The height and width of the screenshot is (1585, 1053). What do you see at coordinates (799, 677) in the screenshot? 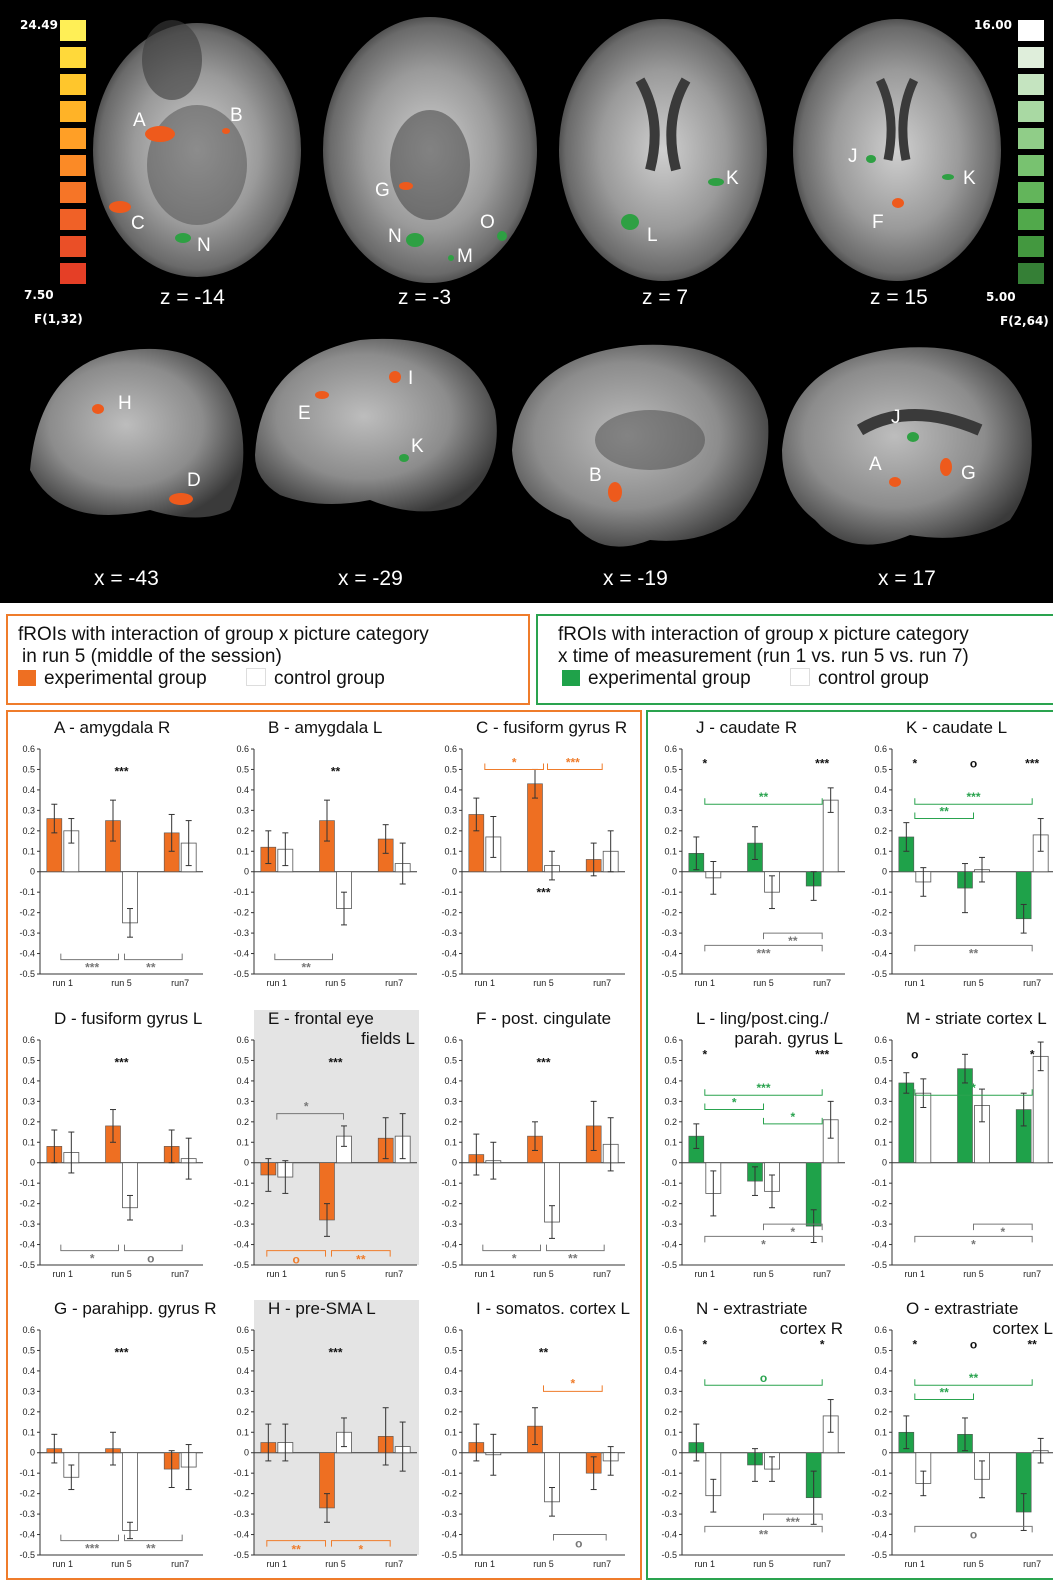
I see `control-swatch` at bounding box center [799, 677].